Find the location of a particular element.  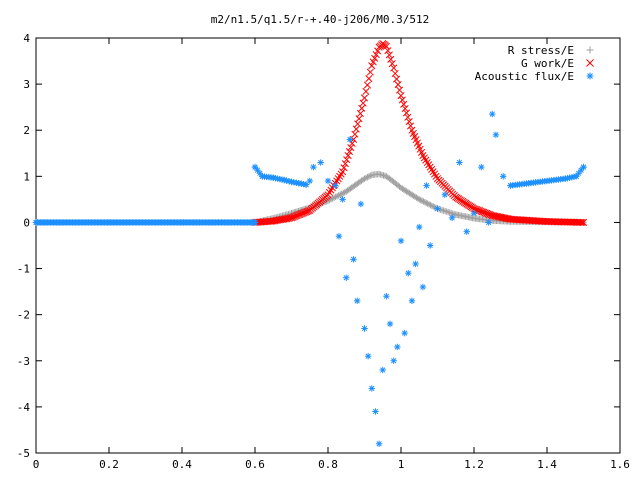

acoustic-flux-baseline is located at coordinates (144, 222).